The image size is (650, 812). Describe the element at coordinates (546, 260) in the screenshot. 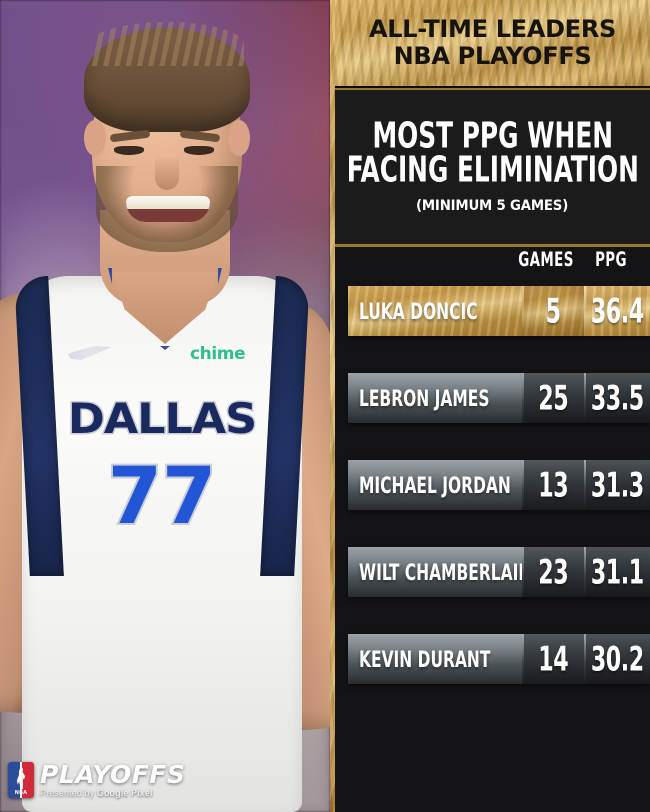

I see `column-header-games: GAMES` at that location.